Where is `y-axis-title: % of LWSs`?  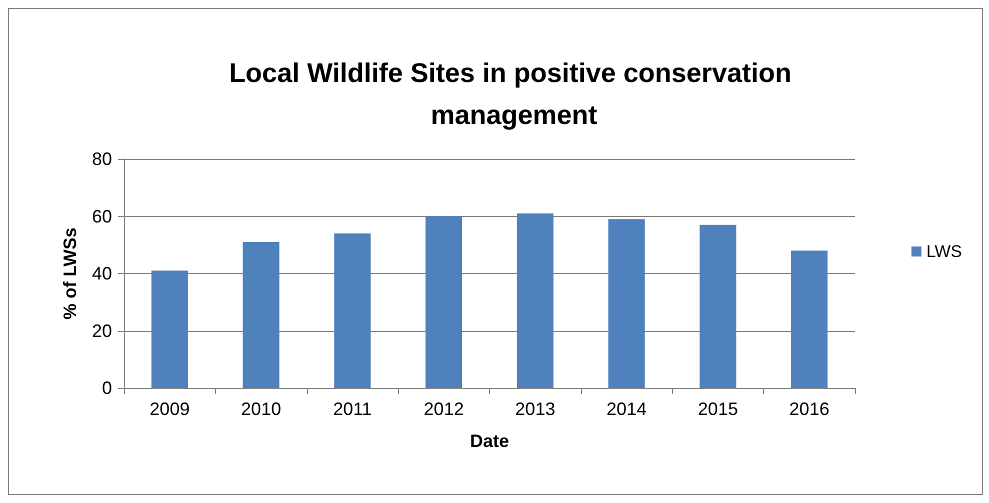
y-axis-title: % of LWSs is located at coordinates (70, 273).